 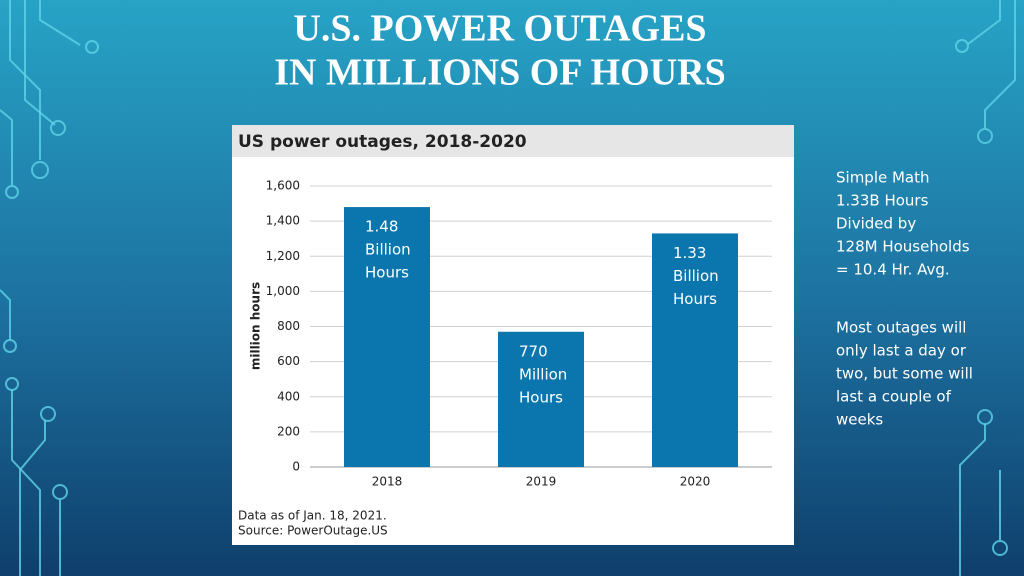 What do you see at coordinates (904, 374) in the screenshot?
I see `side-note: two, but some will` at bounding box center [904, 374].